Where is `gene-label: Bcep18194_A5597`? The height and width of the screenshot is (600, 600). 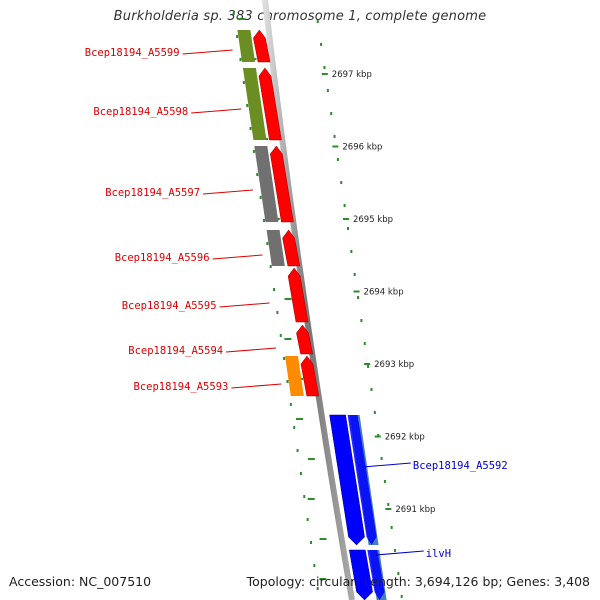 gene-label: Bcep18194_A5597 is located at coordinates (152, 193).